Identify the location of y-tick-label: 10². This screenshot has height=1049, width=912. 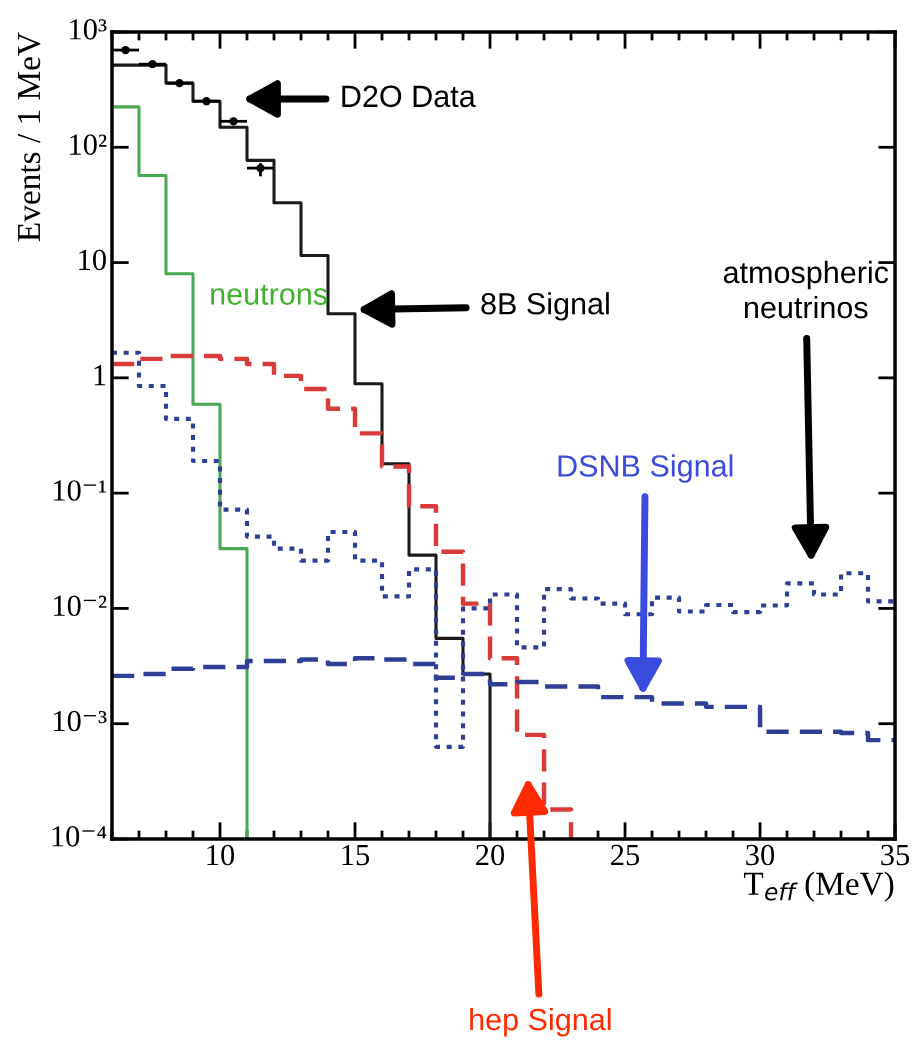
(88, 144).